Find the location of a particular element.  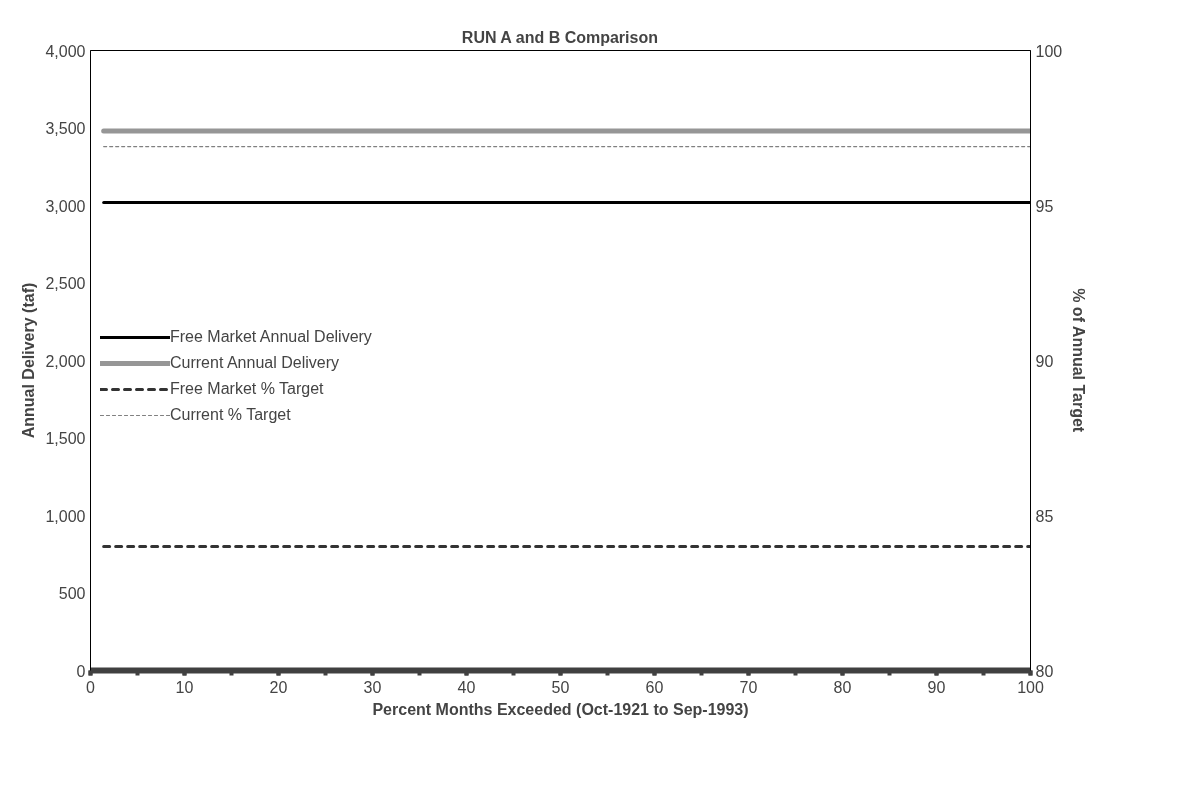

y2-tick-label: 85 is located at coordinates (1044, 516).